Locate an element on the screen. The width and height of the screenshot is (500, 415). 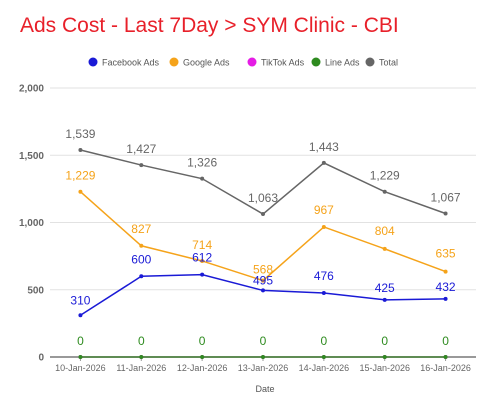
data-label-google-ads: 1,229 is located at coordinates (80, 176).